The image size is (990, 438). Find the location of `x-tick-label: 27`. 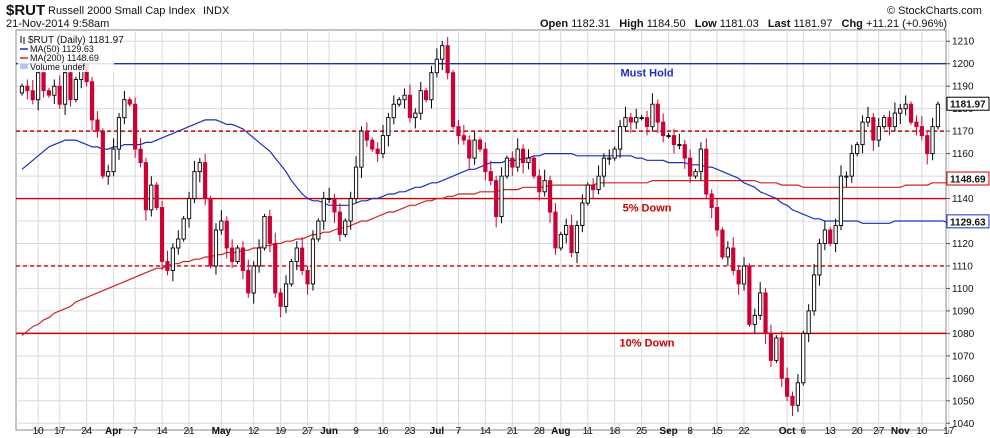

x-tick-label: 27 is located at coordinates (879, 431).